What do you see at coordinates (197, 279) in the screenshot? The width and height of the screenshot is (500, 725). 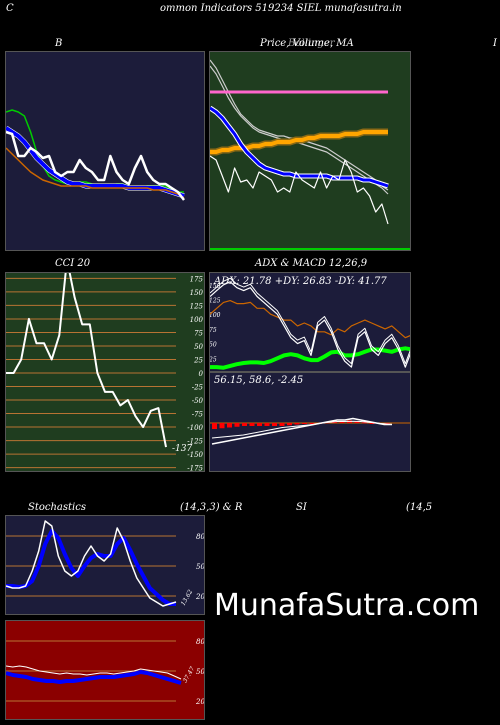 I see `cci-tick-label: 175` at bounding box center [197, 279].